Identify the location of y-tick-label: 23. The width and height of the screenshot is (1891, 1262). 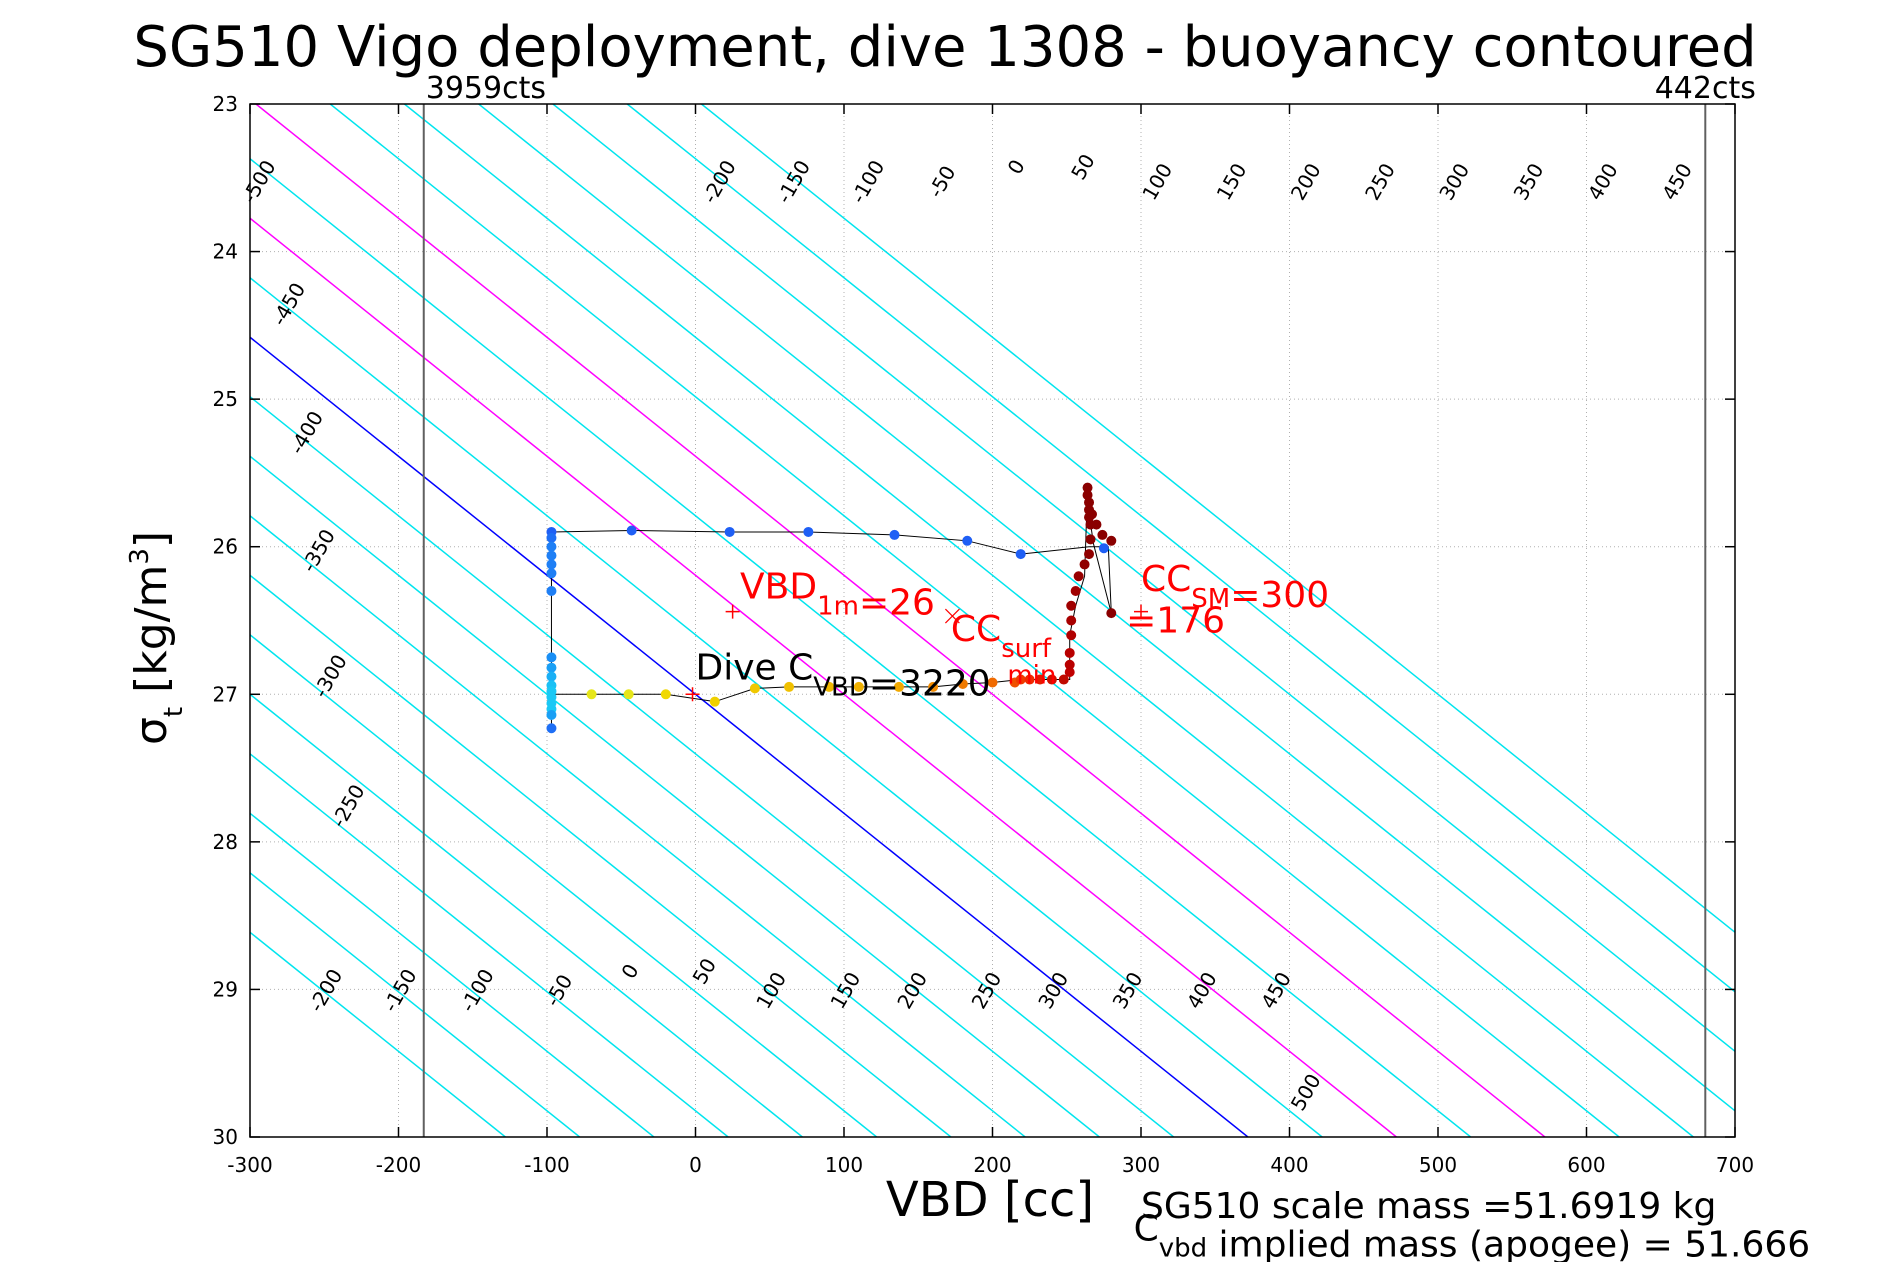
(225, 104).